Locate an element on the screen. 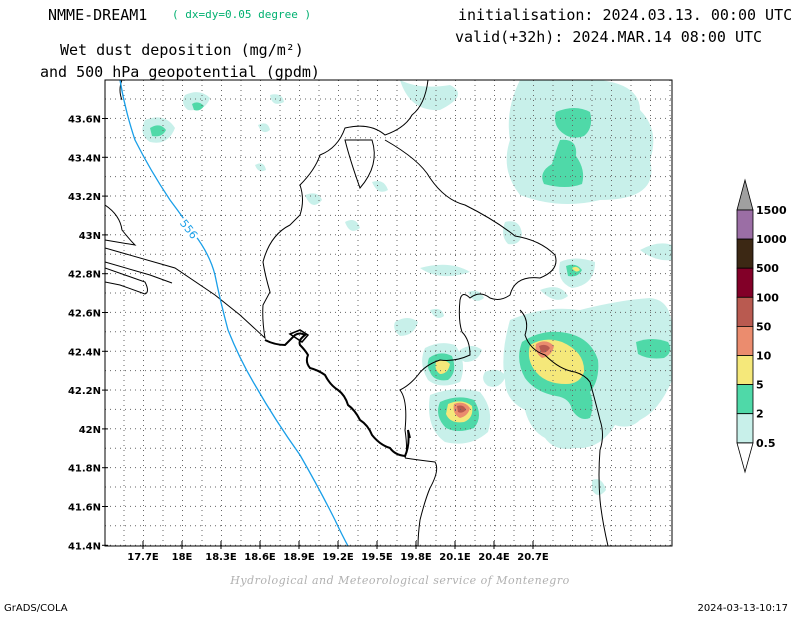 The width and height of the screenshot is (800, 618). lat-tick-label: 41.4N is located at coordinates (84, 546).